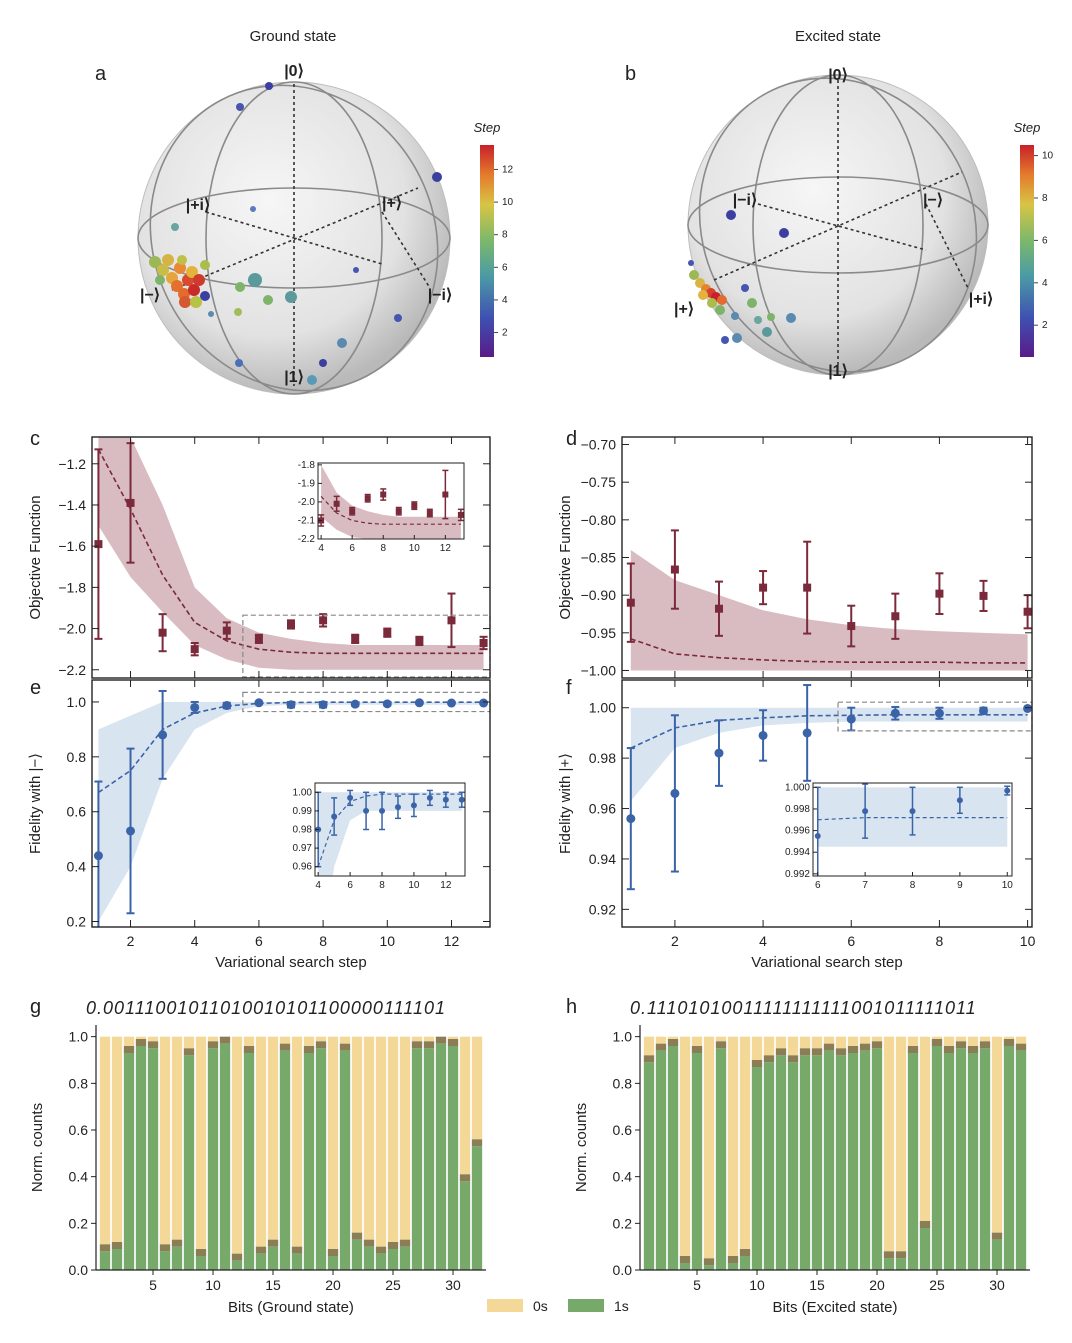 Image resolution: width=1072 pixels, height=1343 pixels. What do you see at coordinates (307, 465) in the screenshot?
I see `inset-y-tick-label: -1.8` at bounding box center [307, 465].